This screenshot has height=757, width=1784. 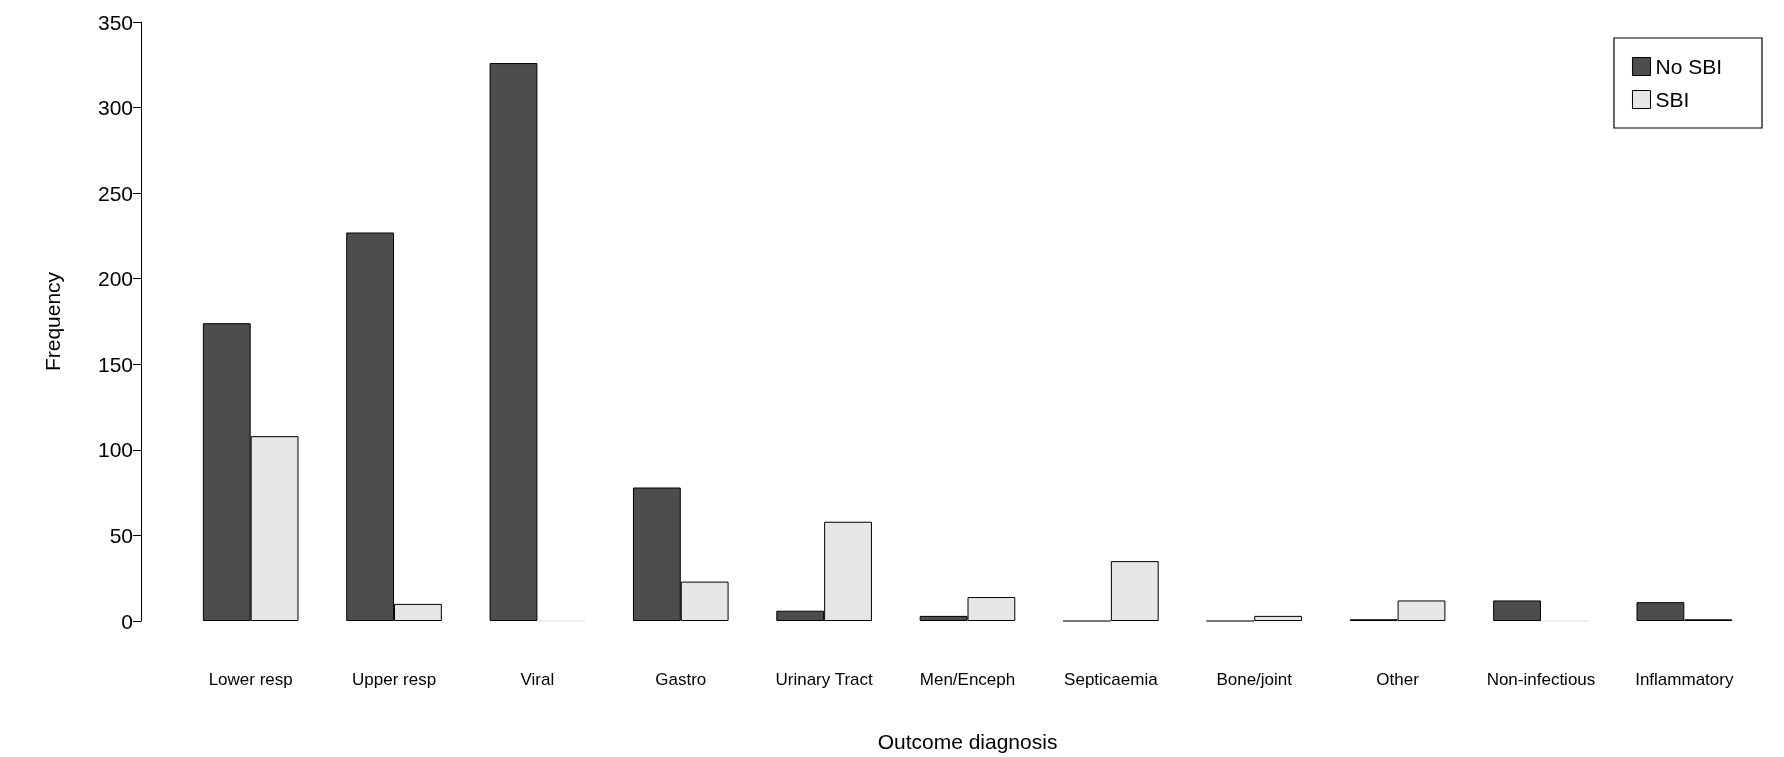 I want to click on x-tick-label: Men/Enceph, so click(x=967, y=679).